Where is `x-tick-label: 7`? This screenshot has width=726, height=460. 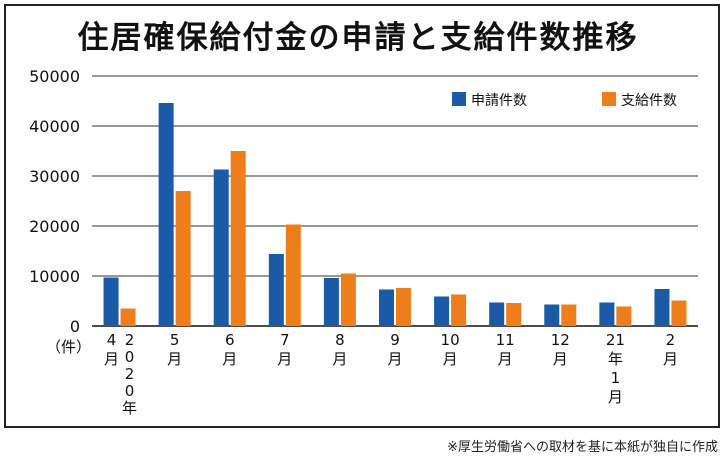 x-tick-label: 7 is located at coordinates (285, 340).